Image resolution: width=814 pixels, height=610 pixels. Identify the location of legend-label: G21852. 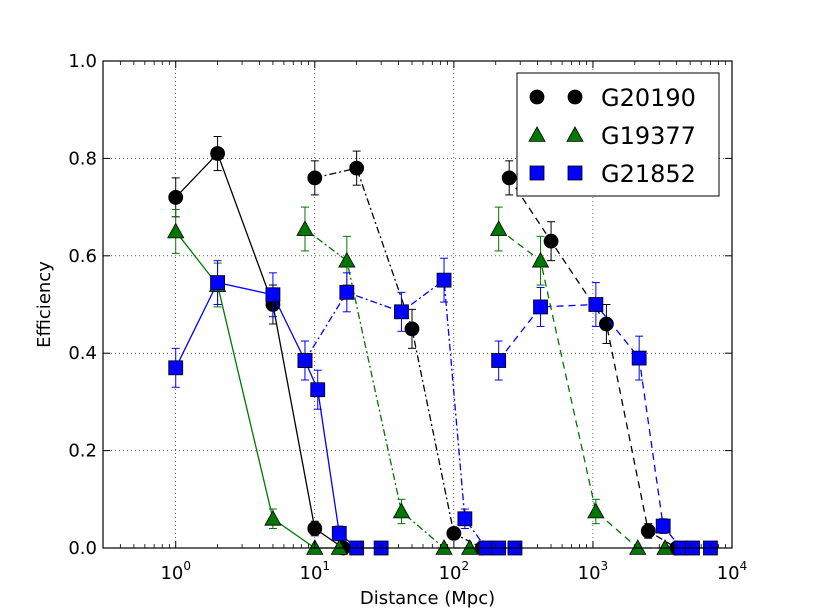
(648, 174).